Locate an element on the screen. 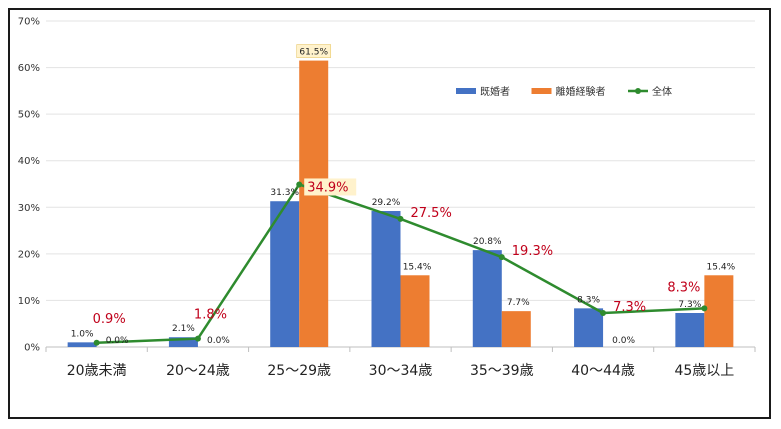  x-category-label: 20～24歳 is located at coordinates (198, 371).